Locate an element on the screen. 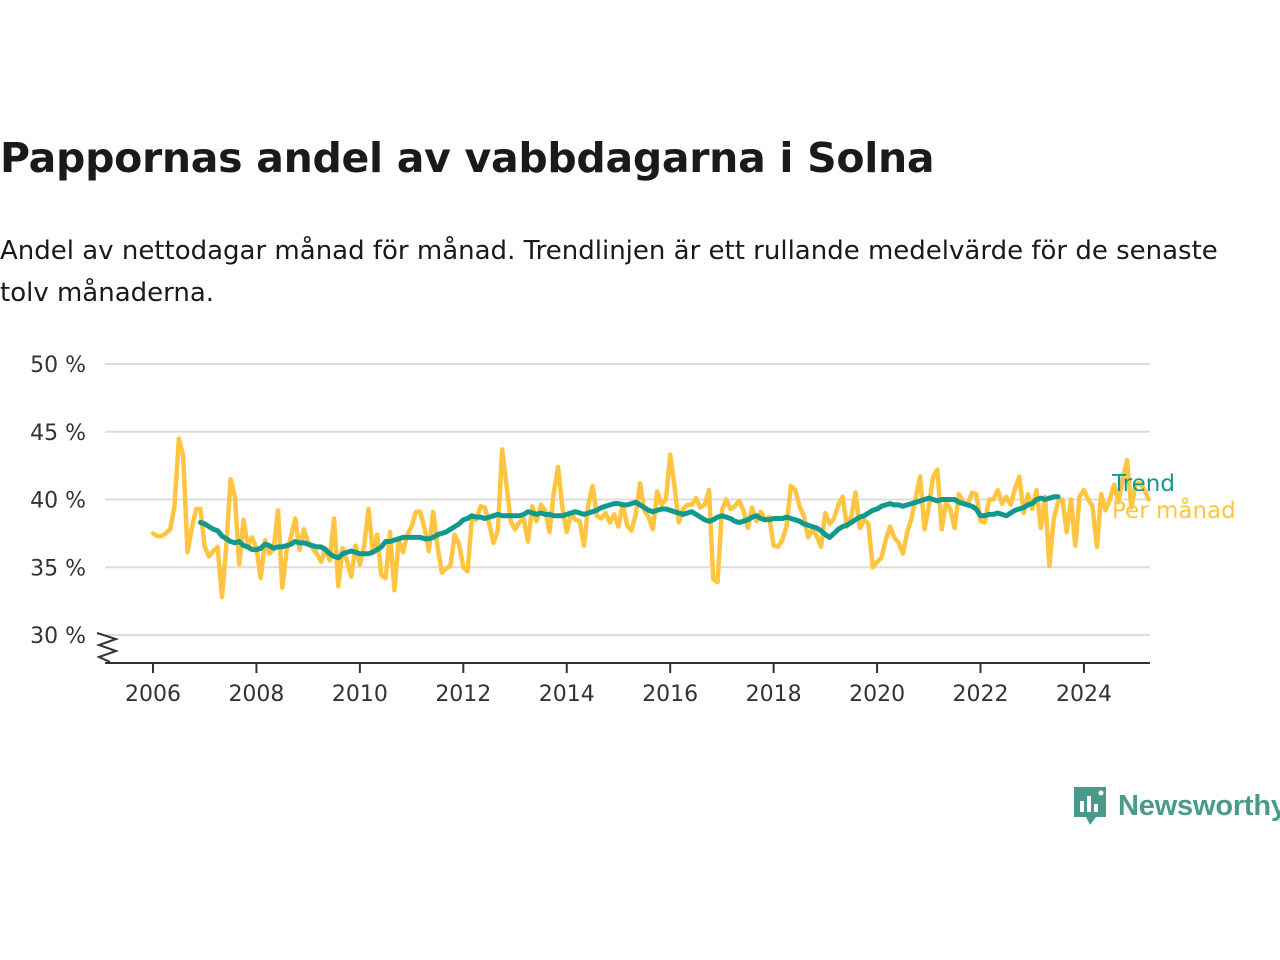  chart-title: Pappornas andel av vabbdagarna i Solna is located at coordinates (467, 158).